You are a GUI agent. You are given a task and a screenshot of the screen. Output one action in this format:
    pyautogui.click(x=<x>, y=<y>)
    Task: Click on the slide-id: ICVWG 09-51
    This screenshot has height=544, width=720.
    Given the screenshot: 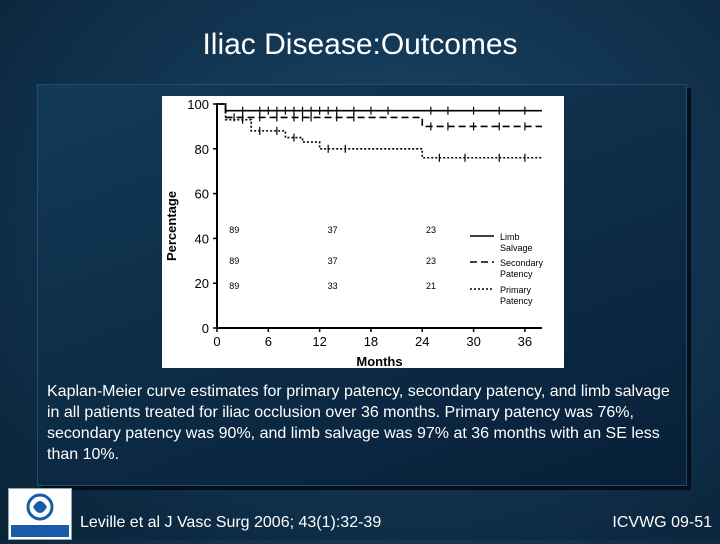 What is the action you would take?
    pyautogui.click(x=662, y=522)
    